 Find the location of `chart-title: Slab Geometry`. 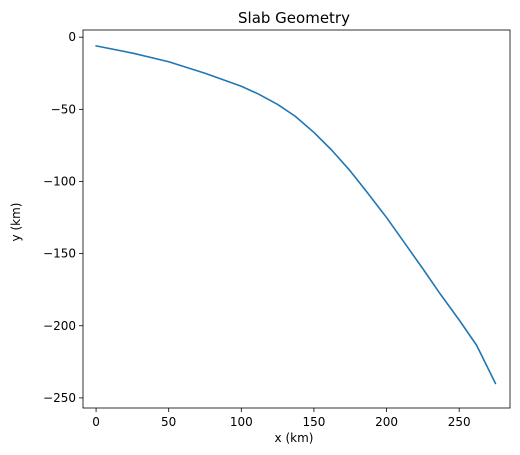

chart-title: Slab Geometry is located at coordinates (294, 18).